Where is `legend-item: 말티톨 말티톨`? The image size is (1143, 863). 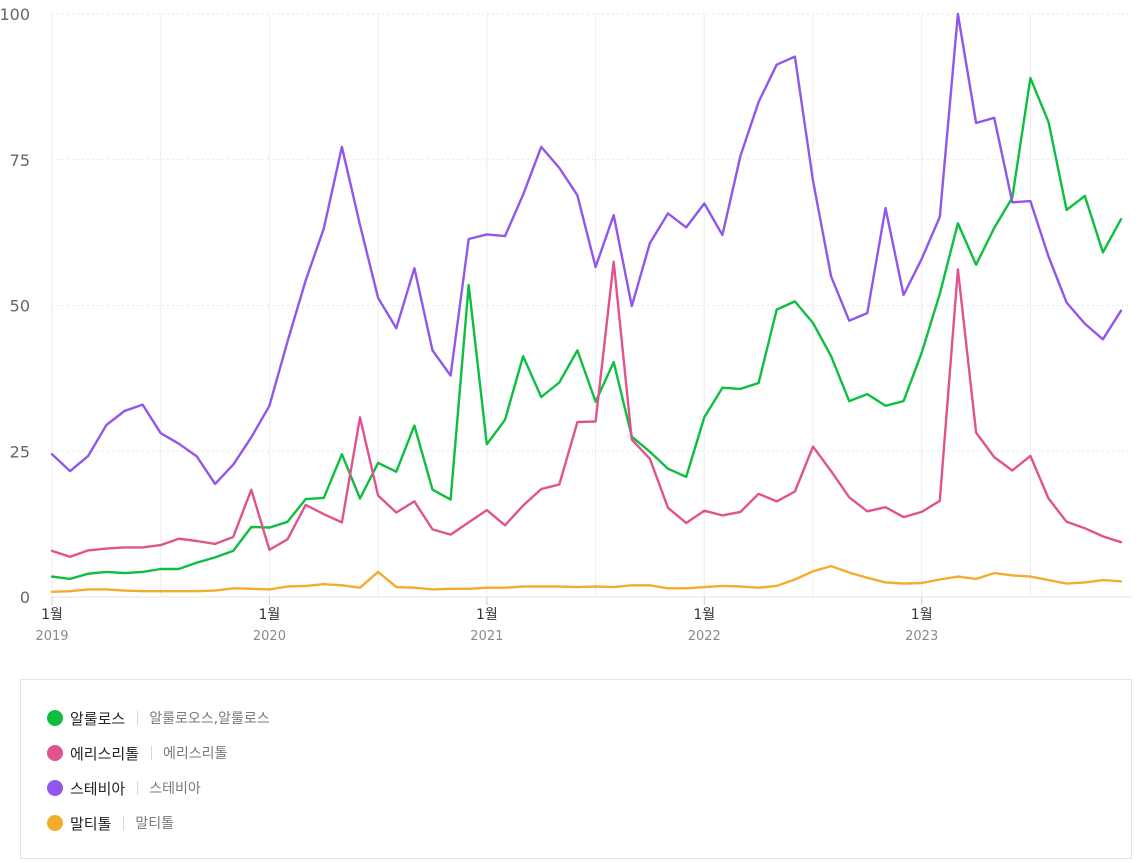 legend-item: 말티톨 말티톨 is located at coordinates (110, 823).